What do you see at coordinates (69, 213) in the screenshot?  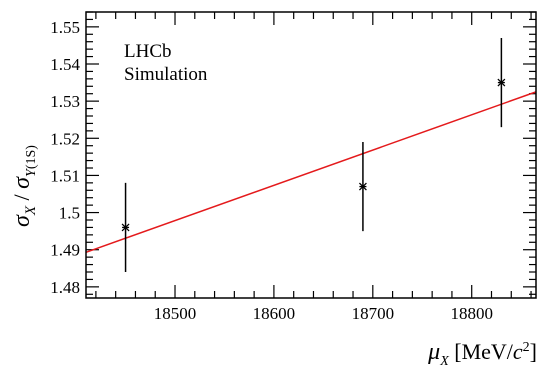 I see `y-tick-label: 1.5` at bounding box center [69, 213].